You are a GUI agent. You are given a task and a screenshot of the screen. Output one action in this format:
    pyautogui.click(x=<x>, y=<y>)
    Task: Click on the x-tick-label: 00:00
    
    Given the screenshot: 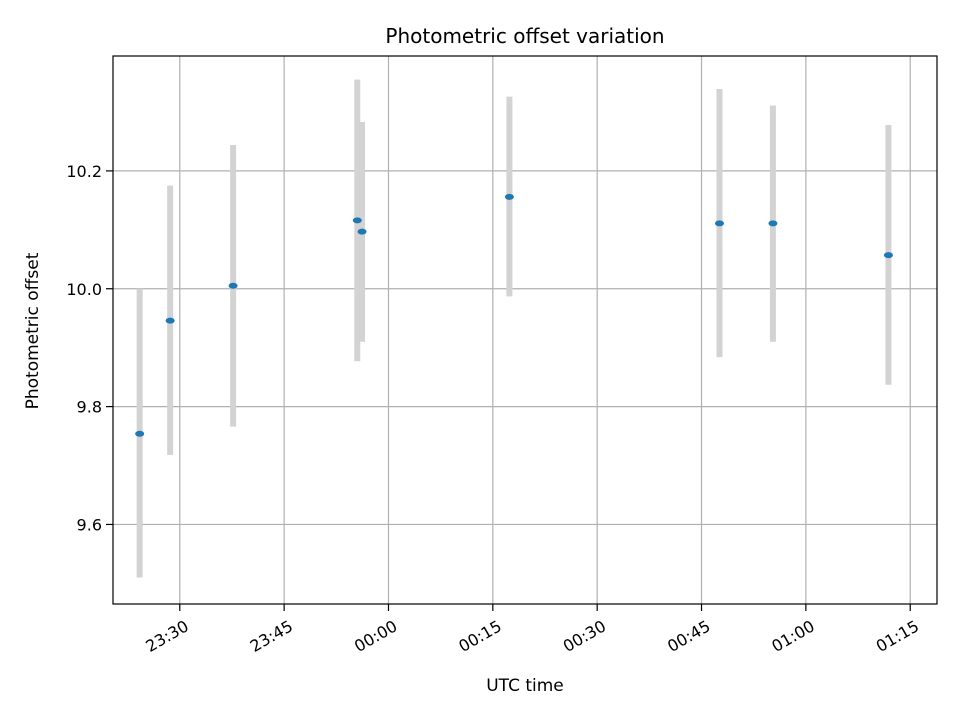 What is the action you would take?
    pyautogui.click(x=375, y=636)
    